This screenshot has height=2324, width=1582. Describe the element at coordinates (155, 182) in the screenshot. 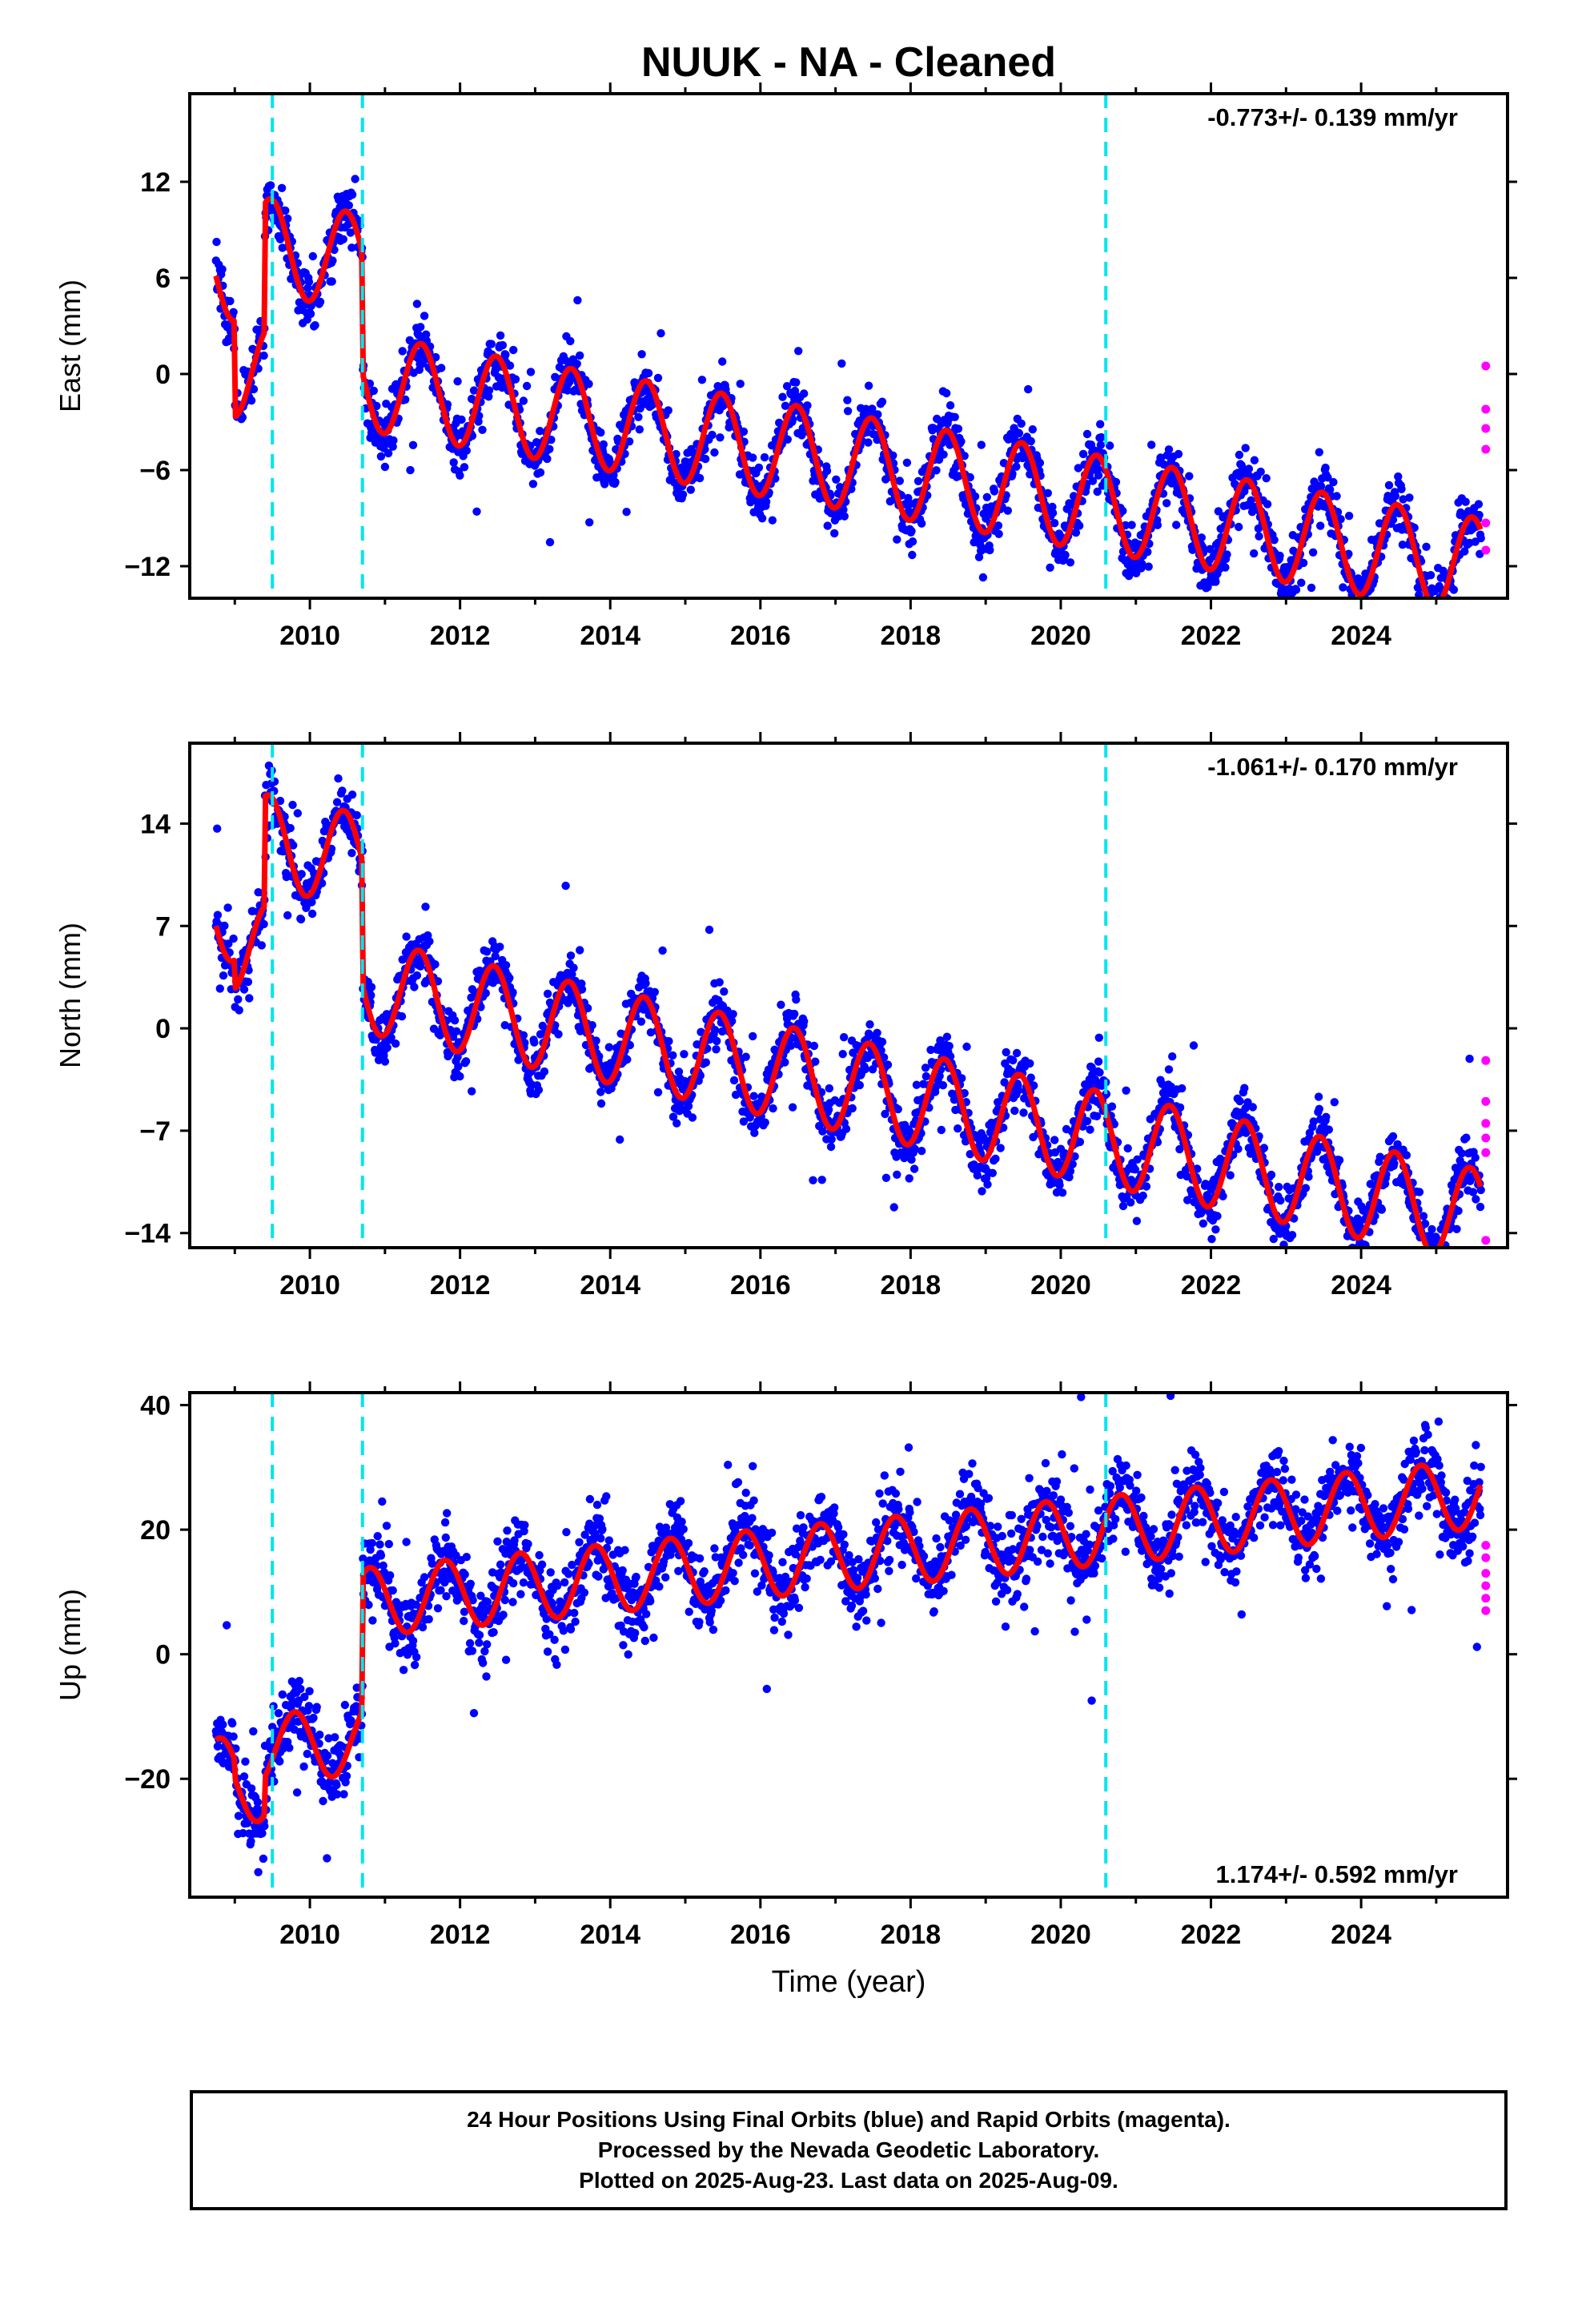

I see `y-tick-label: 12` at that location.